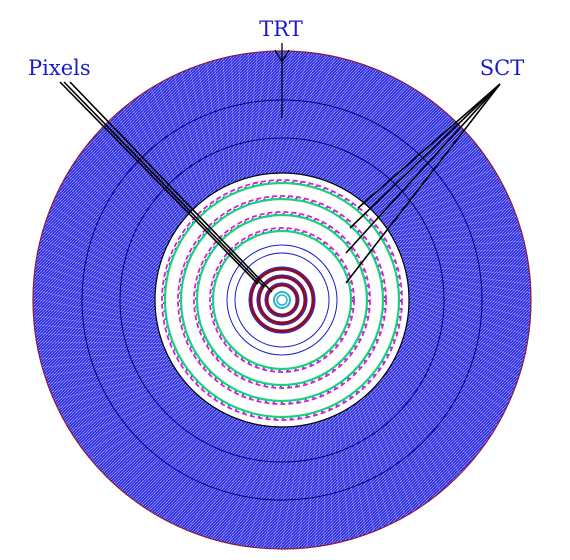 The width and height of the screenshot is (570, 560). What do you see at coordinates (59, 68) in the screenshot?
I see `pixels-label: Pixels` at bounding box center [59, 68].